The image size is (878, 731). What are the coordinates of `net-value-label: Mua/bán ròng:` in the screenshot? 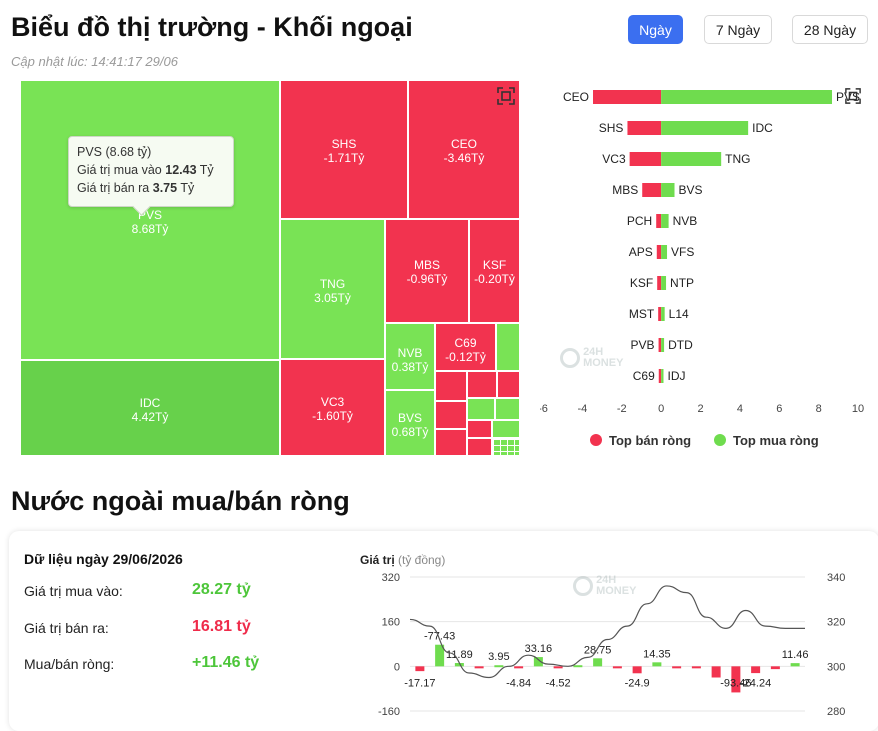 It's located at (69, 664).